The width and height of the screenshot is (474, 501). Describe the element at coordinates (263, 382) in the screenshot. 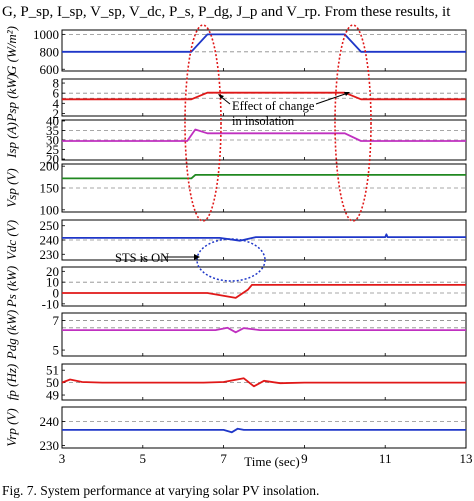

I see `panel-8-series-line` at that location.